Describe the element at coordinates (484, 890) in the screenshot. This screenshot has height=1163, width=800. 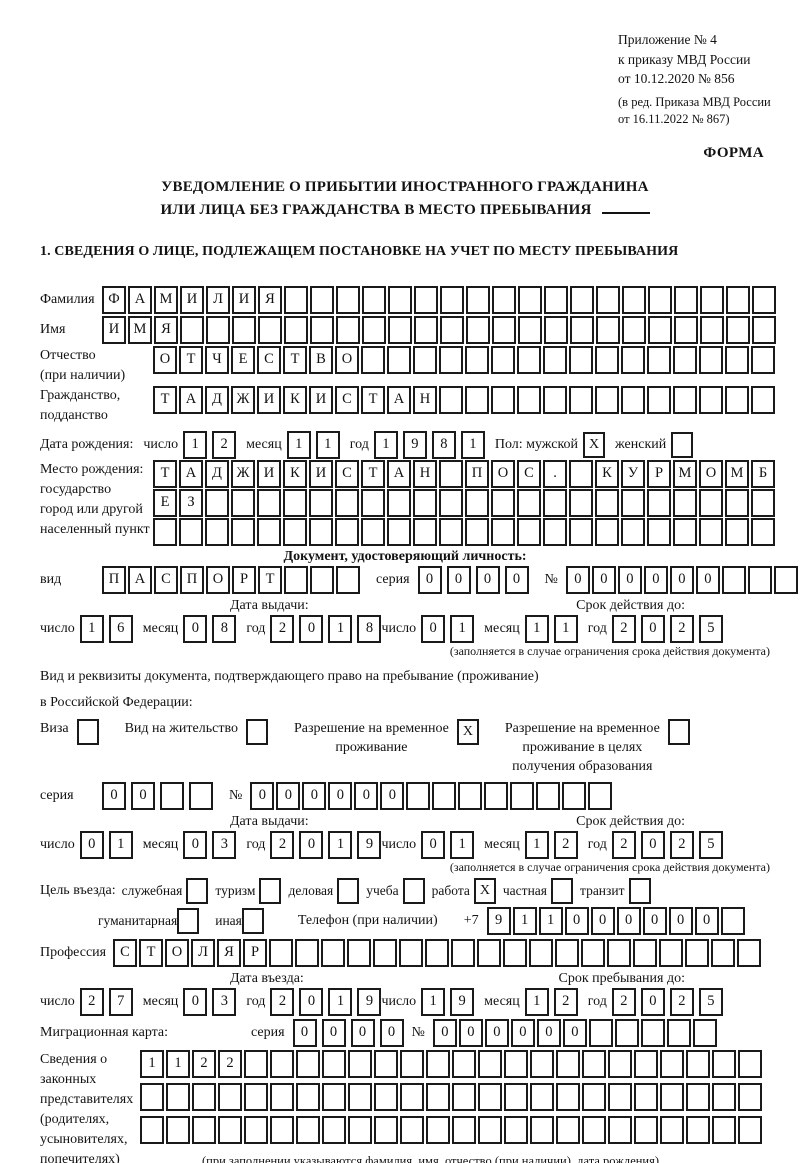
I see `checkbox-purpose-work: X` at that location.